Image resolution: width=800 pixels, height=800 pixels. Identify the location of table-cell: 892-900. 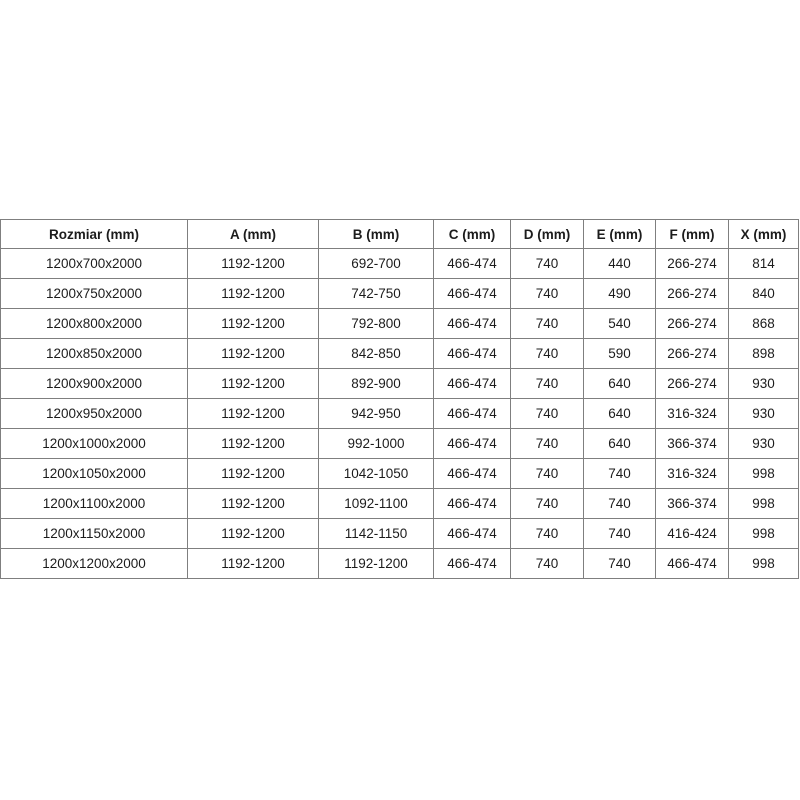
(376, 383).